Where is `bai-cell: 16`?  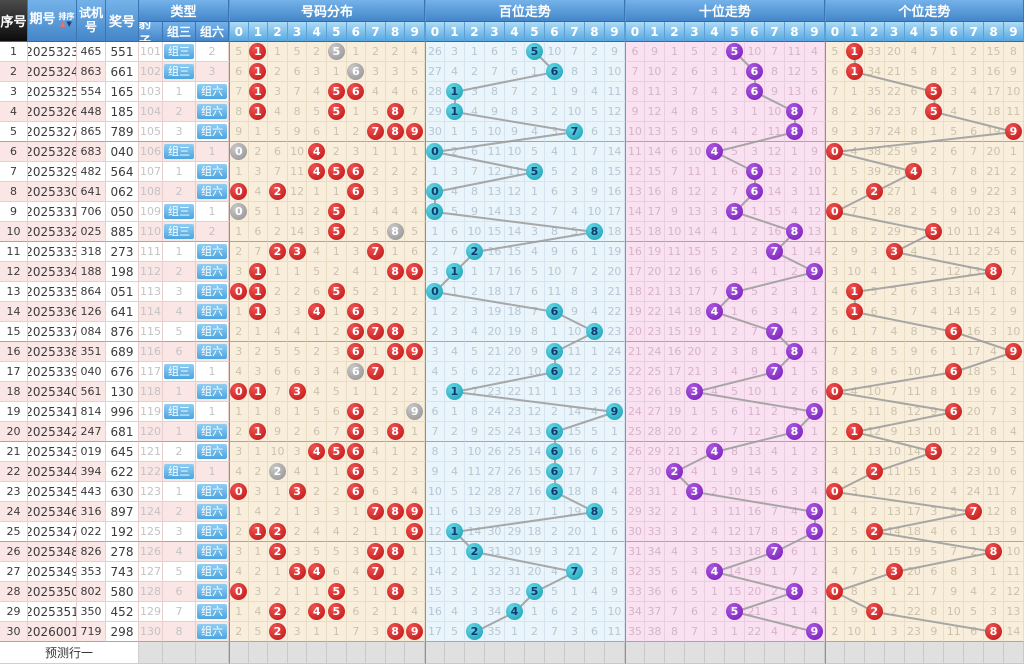 bai-cell: 16 is located at coordinates (534, 492).